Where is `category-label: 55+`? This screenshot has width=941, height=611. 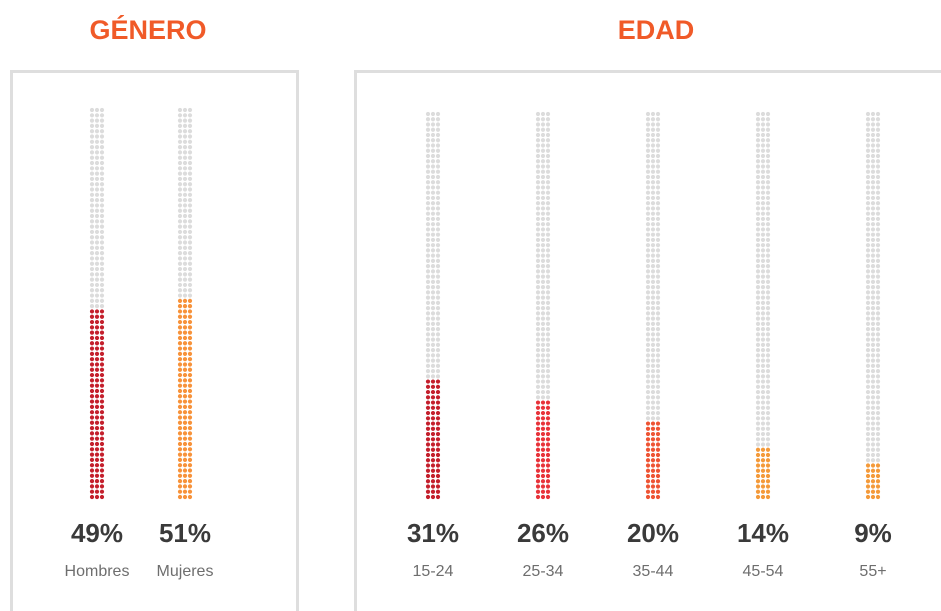
category-label: 55+ is located at coordinates (872, 571).